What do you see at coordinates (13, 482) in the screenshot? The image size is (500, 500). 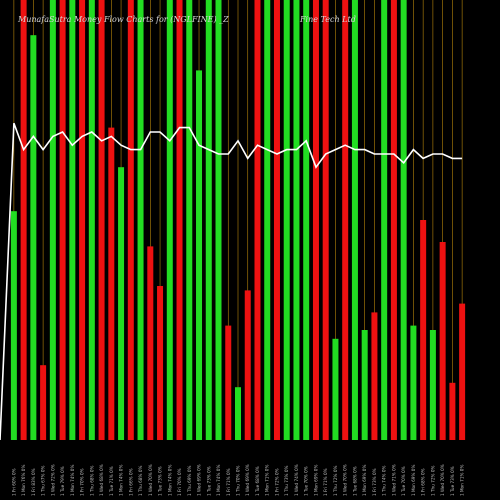 I see `x-tick-label: 1 Fri 60% 0%` at bounding box center [13, 482].